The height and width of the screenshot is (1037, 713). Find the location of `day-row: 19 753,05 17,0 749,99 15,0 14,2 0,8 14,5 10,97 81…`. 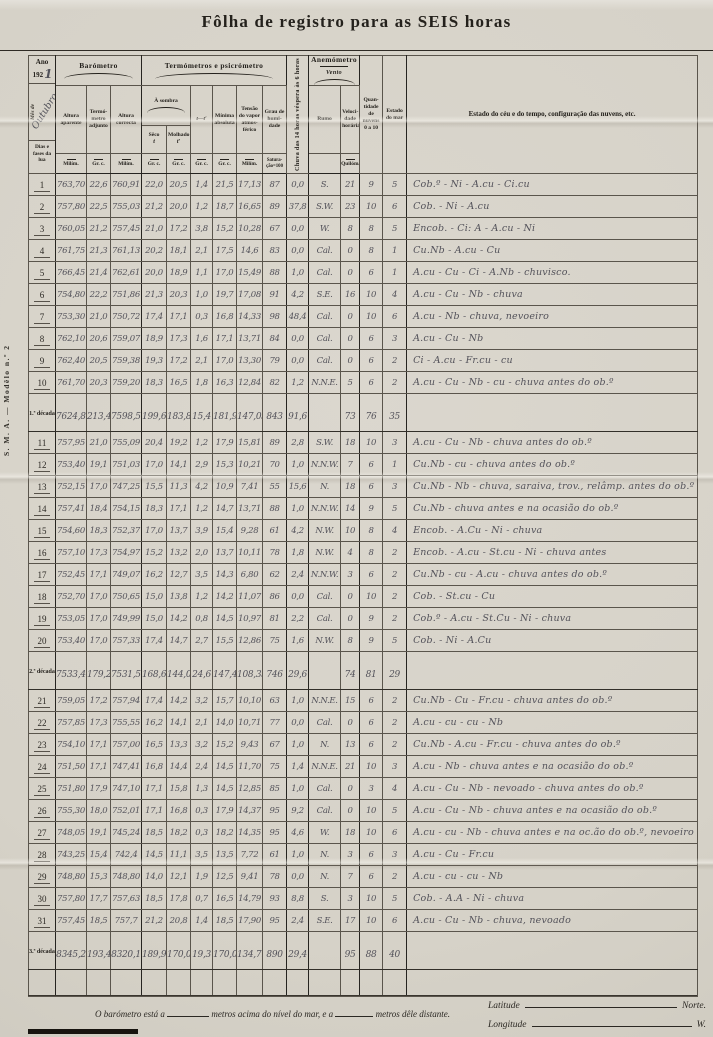

day-row: 19 753,05 17,0 749,99 15,0 14,2 0,8 14,5 10,97 81… is located at coordinates (363, 619).